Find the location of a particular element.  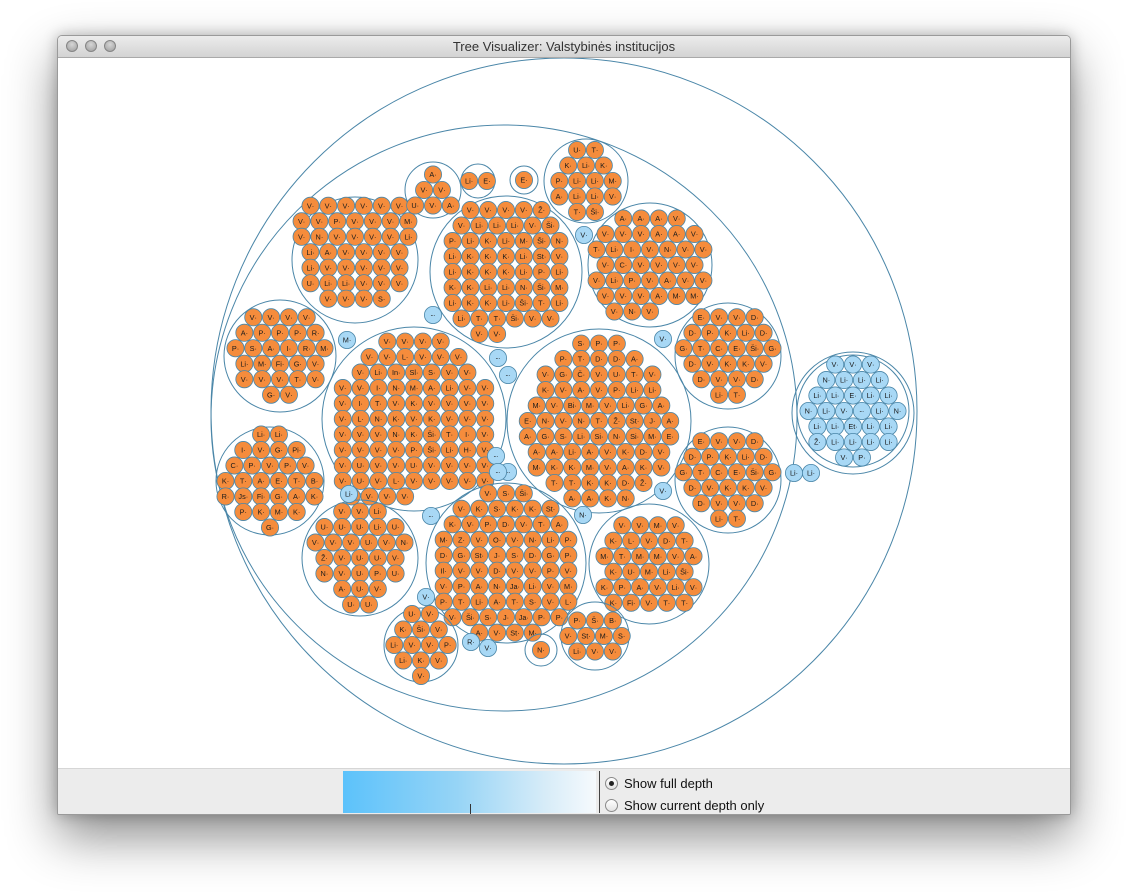

tree-leaf-node: St· is located at coordinates (634, 420).